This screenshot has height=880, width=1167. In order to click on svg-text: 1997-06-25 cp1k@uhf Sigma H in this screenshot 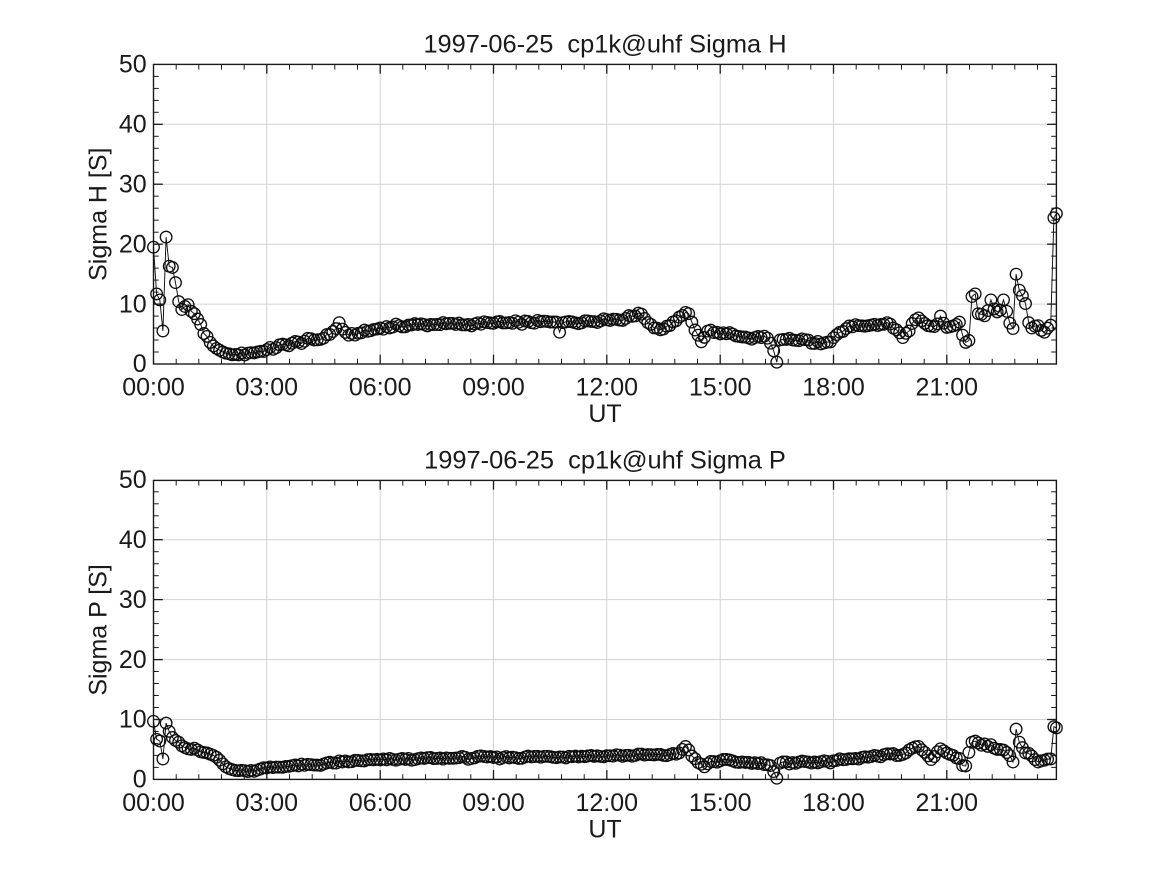, I will do `click(604, 45)`.